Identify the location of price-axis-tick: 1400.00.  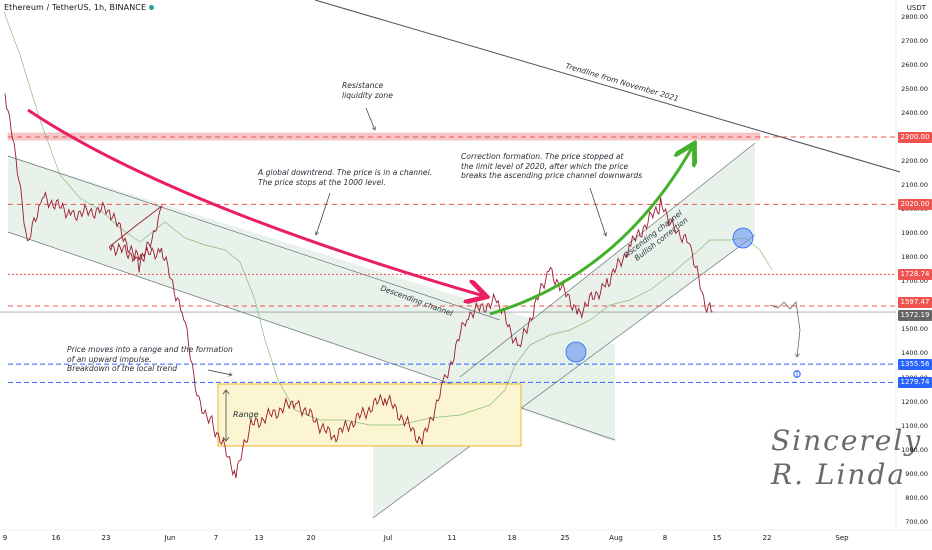
(914, 353).